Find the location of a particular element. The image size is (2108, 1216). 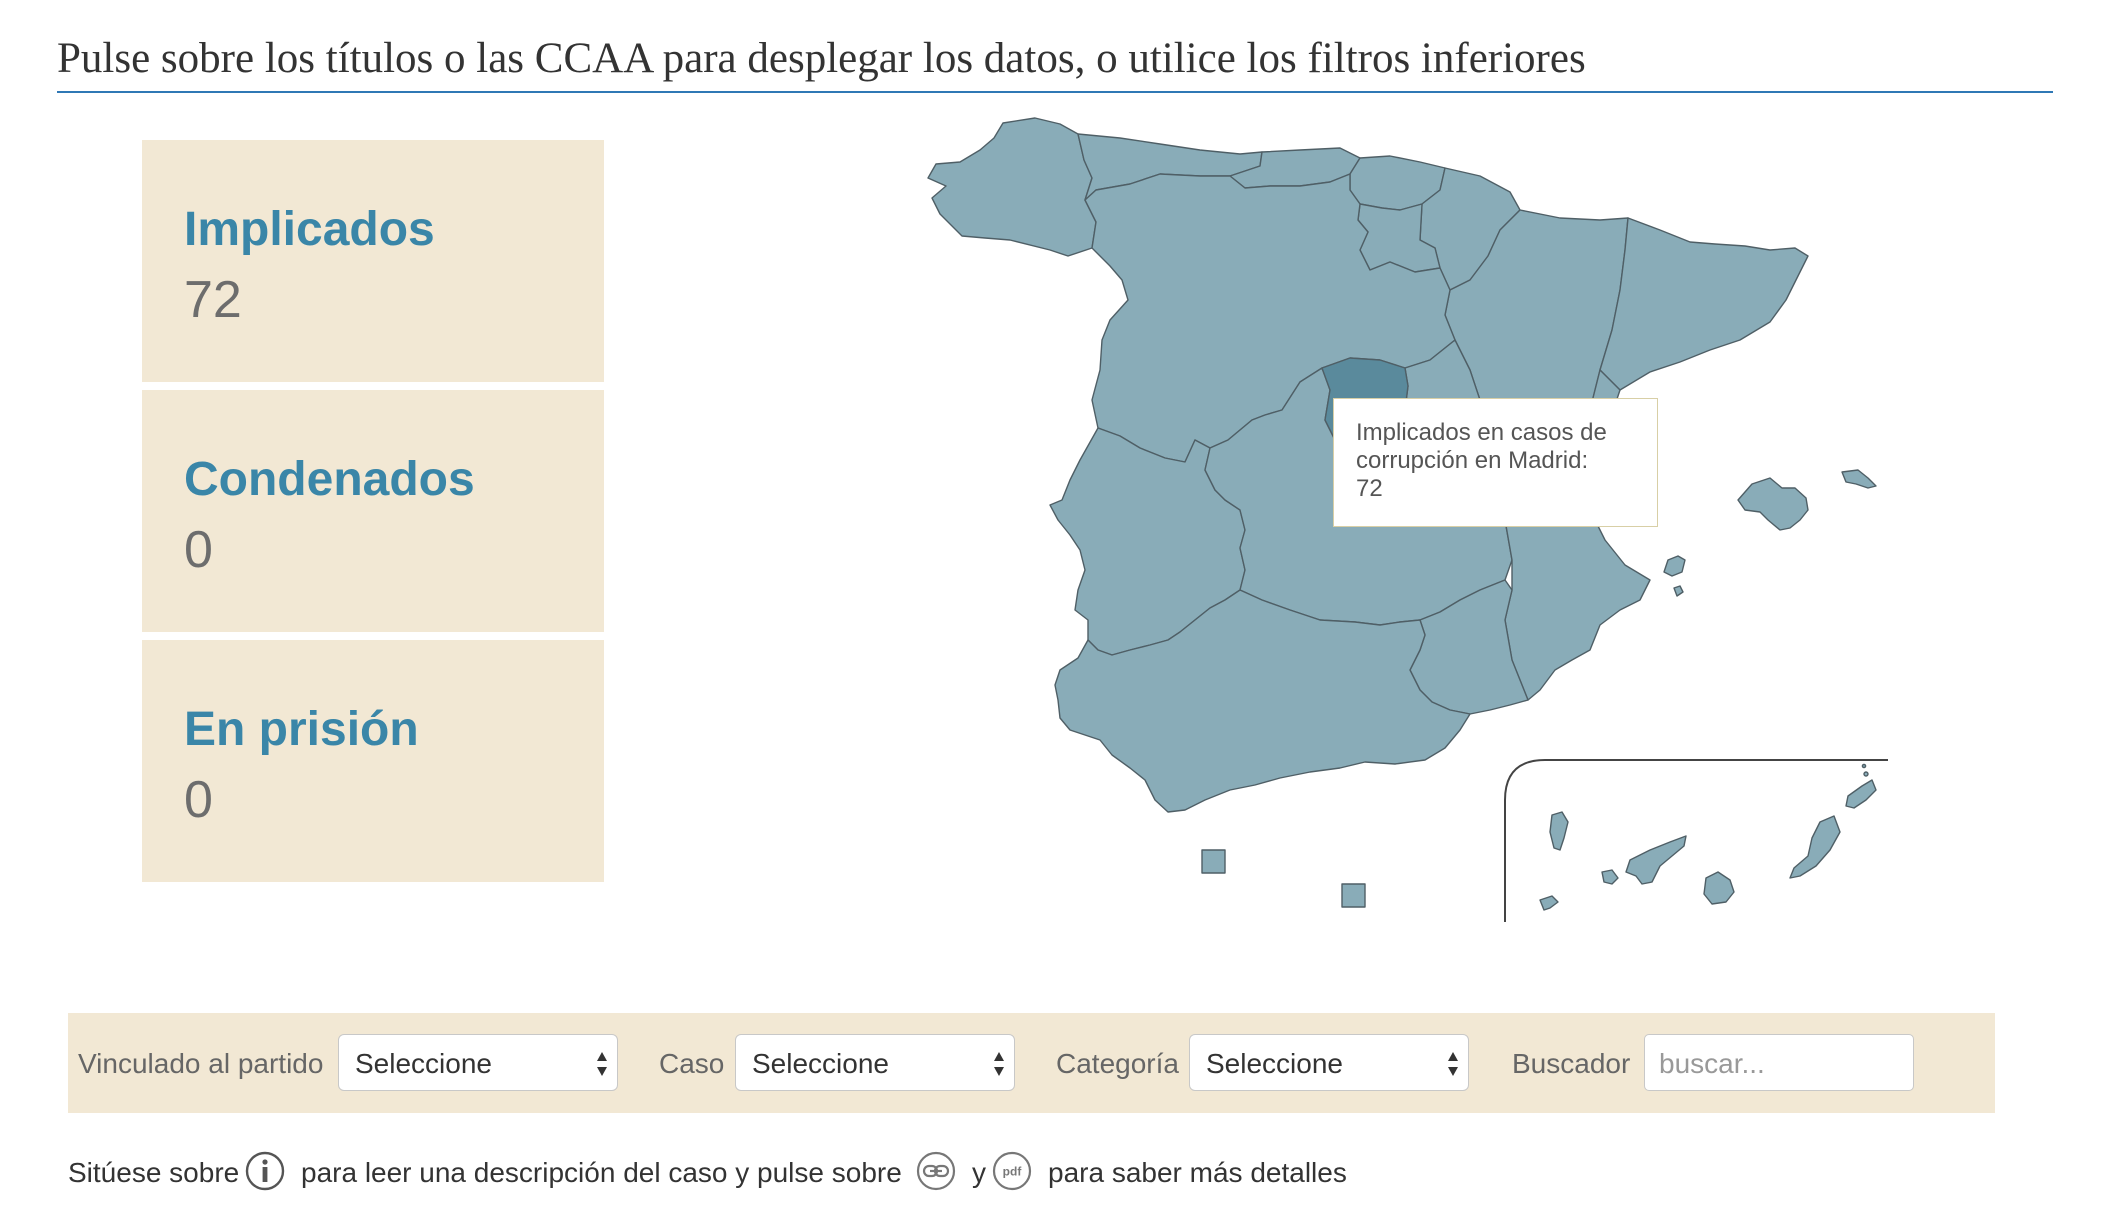

region-canarias-islet is located at coordinates (1866, 774).